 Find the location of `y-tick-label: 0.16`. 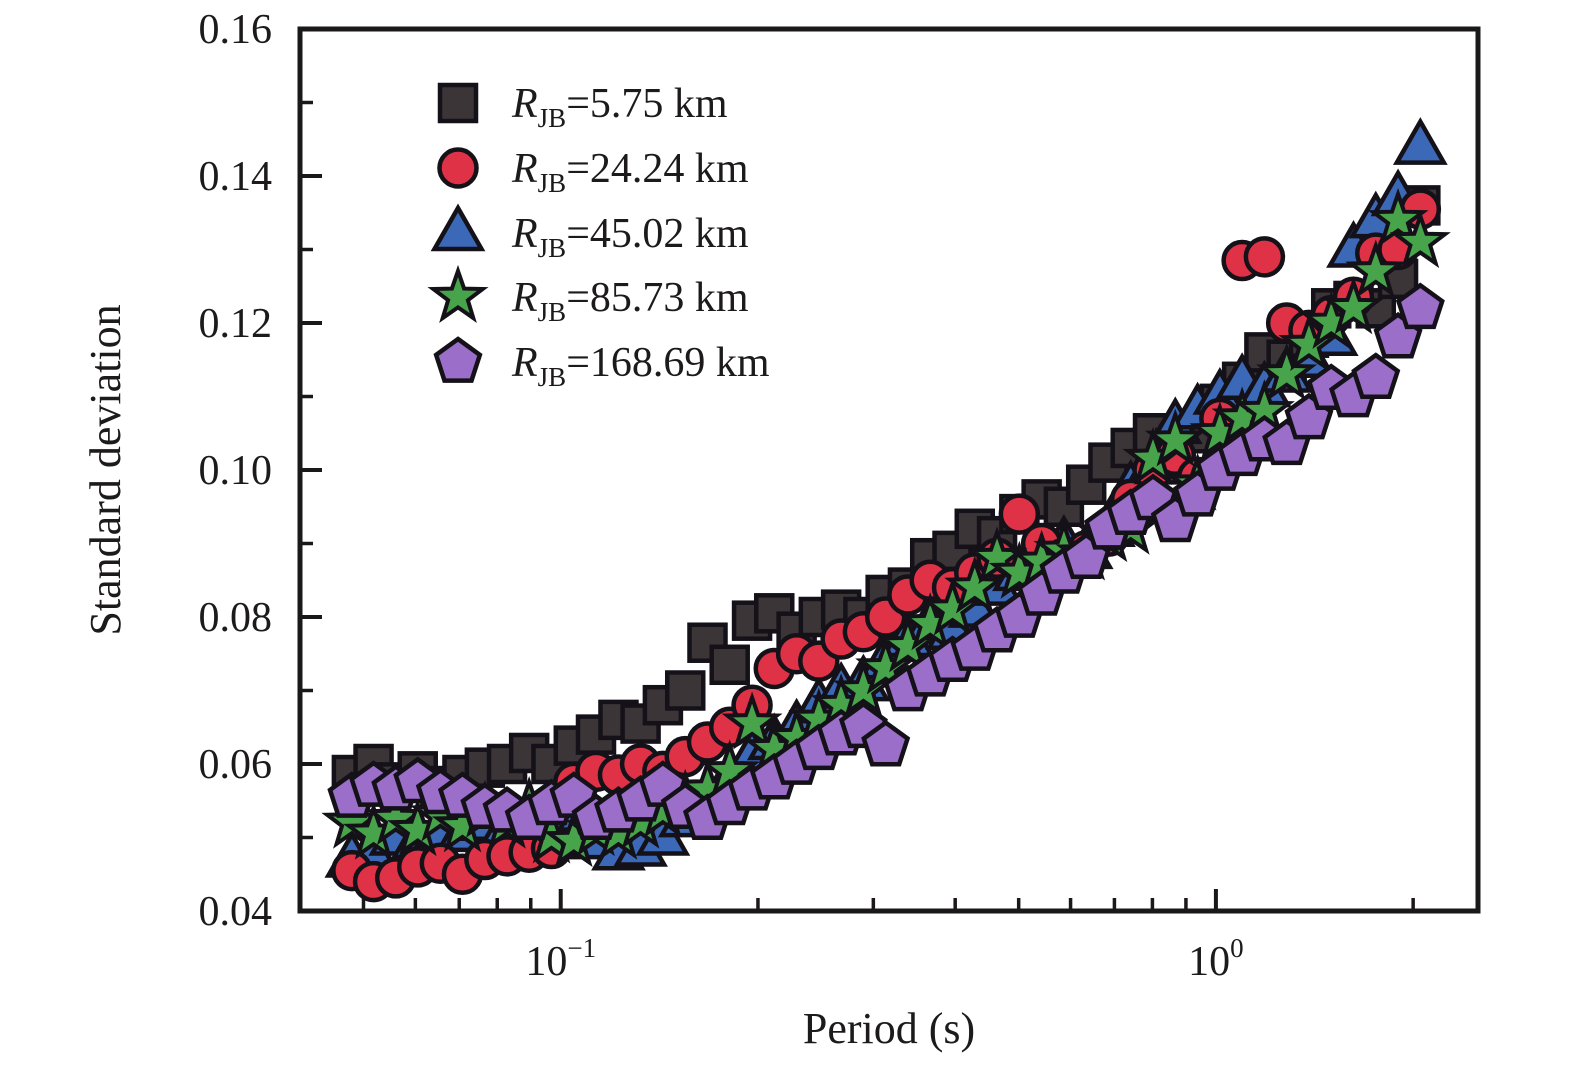

y-tick-label: 0.16 is located at coordinates (236, 30).